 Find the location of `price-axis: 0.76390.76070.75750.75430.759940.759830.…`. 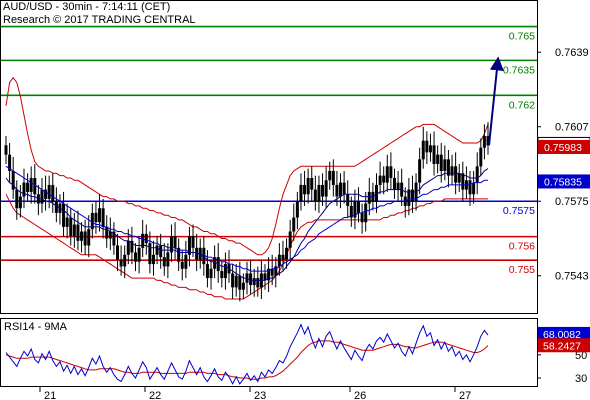

price-axis: 0.76390.76070.75750.75430.759940.759830.… is located at coordinates (563, 165).